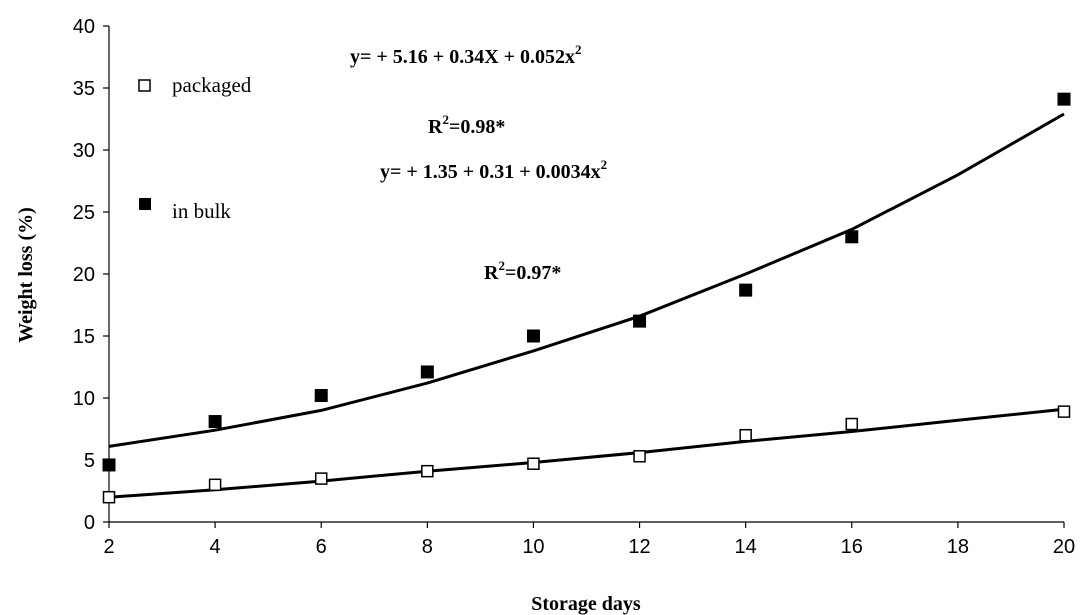 The height and width of the screenshot is (615, 1083). What do you see at coordinates (84, 213) in the screenshot?
I see `y-tick-label: 25` at bounding box center [84, 213].